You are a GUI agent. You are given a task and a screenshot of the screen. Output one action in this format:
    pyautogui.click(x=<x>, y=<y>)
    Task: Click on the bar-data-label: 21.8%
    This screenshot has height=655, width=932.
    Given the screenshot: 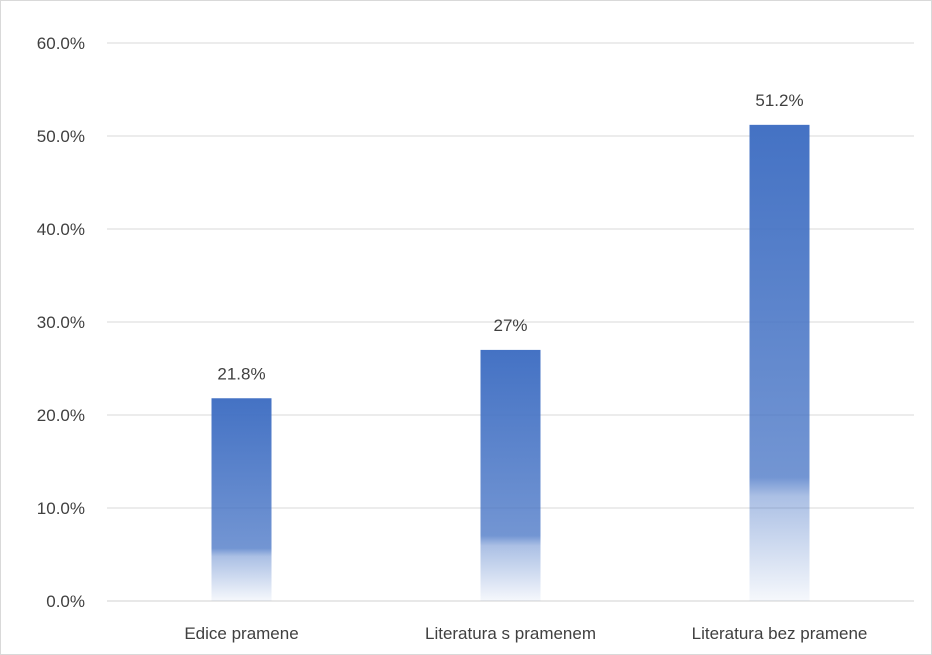 What is the action you would take?
    pyautogui.click(x=241, y=373)
    